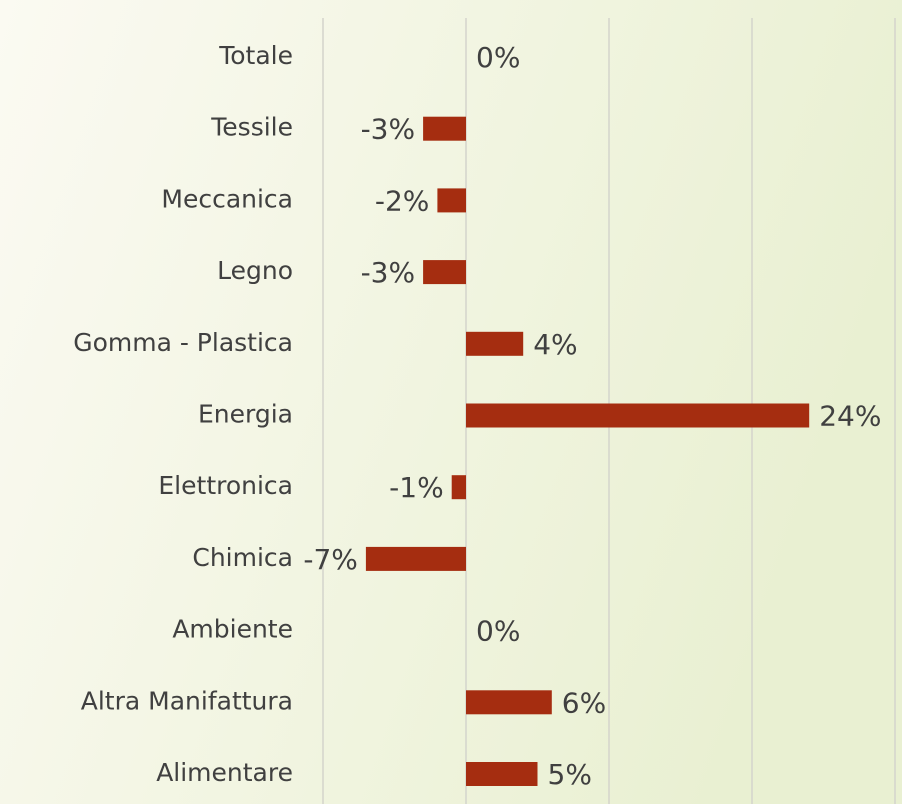 This screenshot has height=804, width=902. I want to click on category-label: Altra Manifattura, so click(187, 700).